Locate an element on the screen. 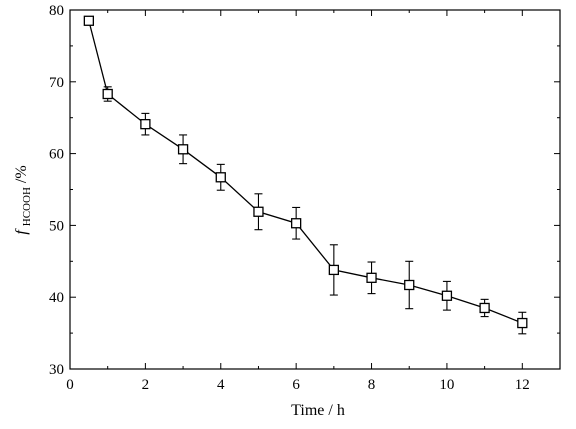 This screenshot has height=429, width=576. x-tick-label: 2 is located at coordinates (146, 385).